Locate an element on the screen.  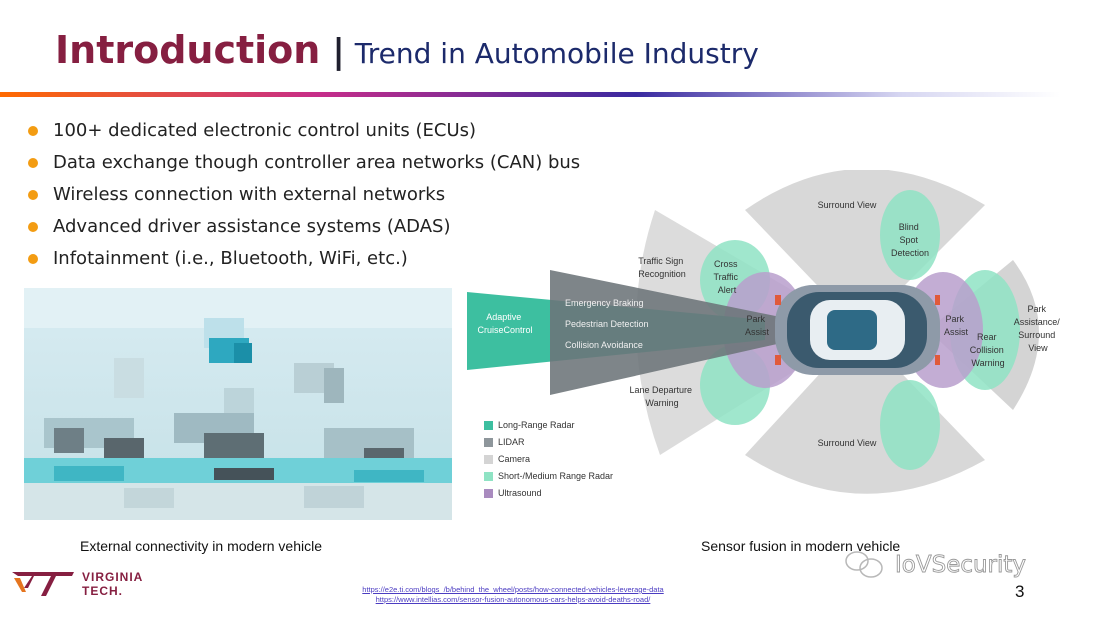
lidar-cone is located at coordinates (672, 332).